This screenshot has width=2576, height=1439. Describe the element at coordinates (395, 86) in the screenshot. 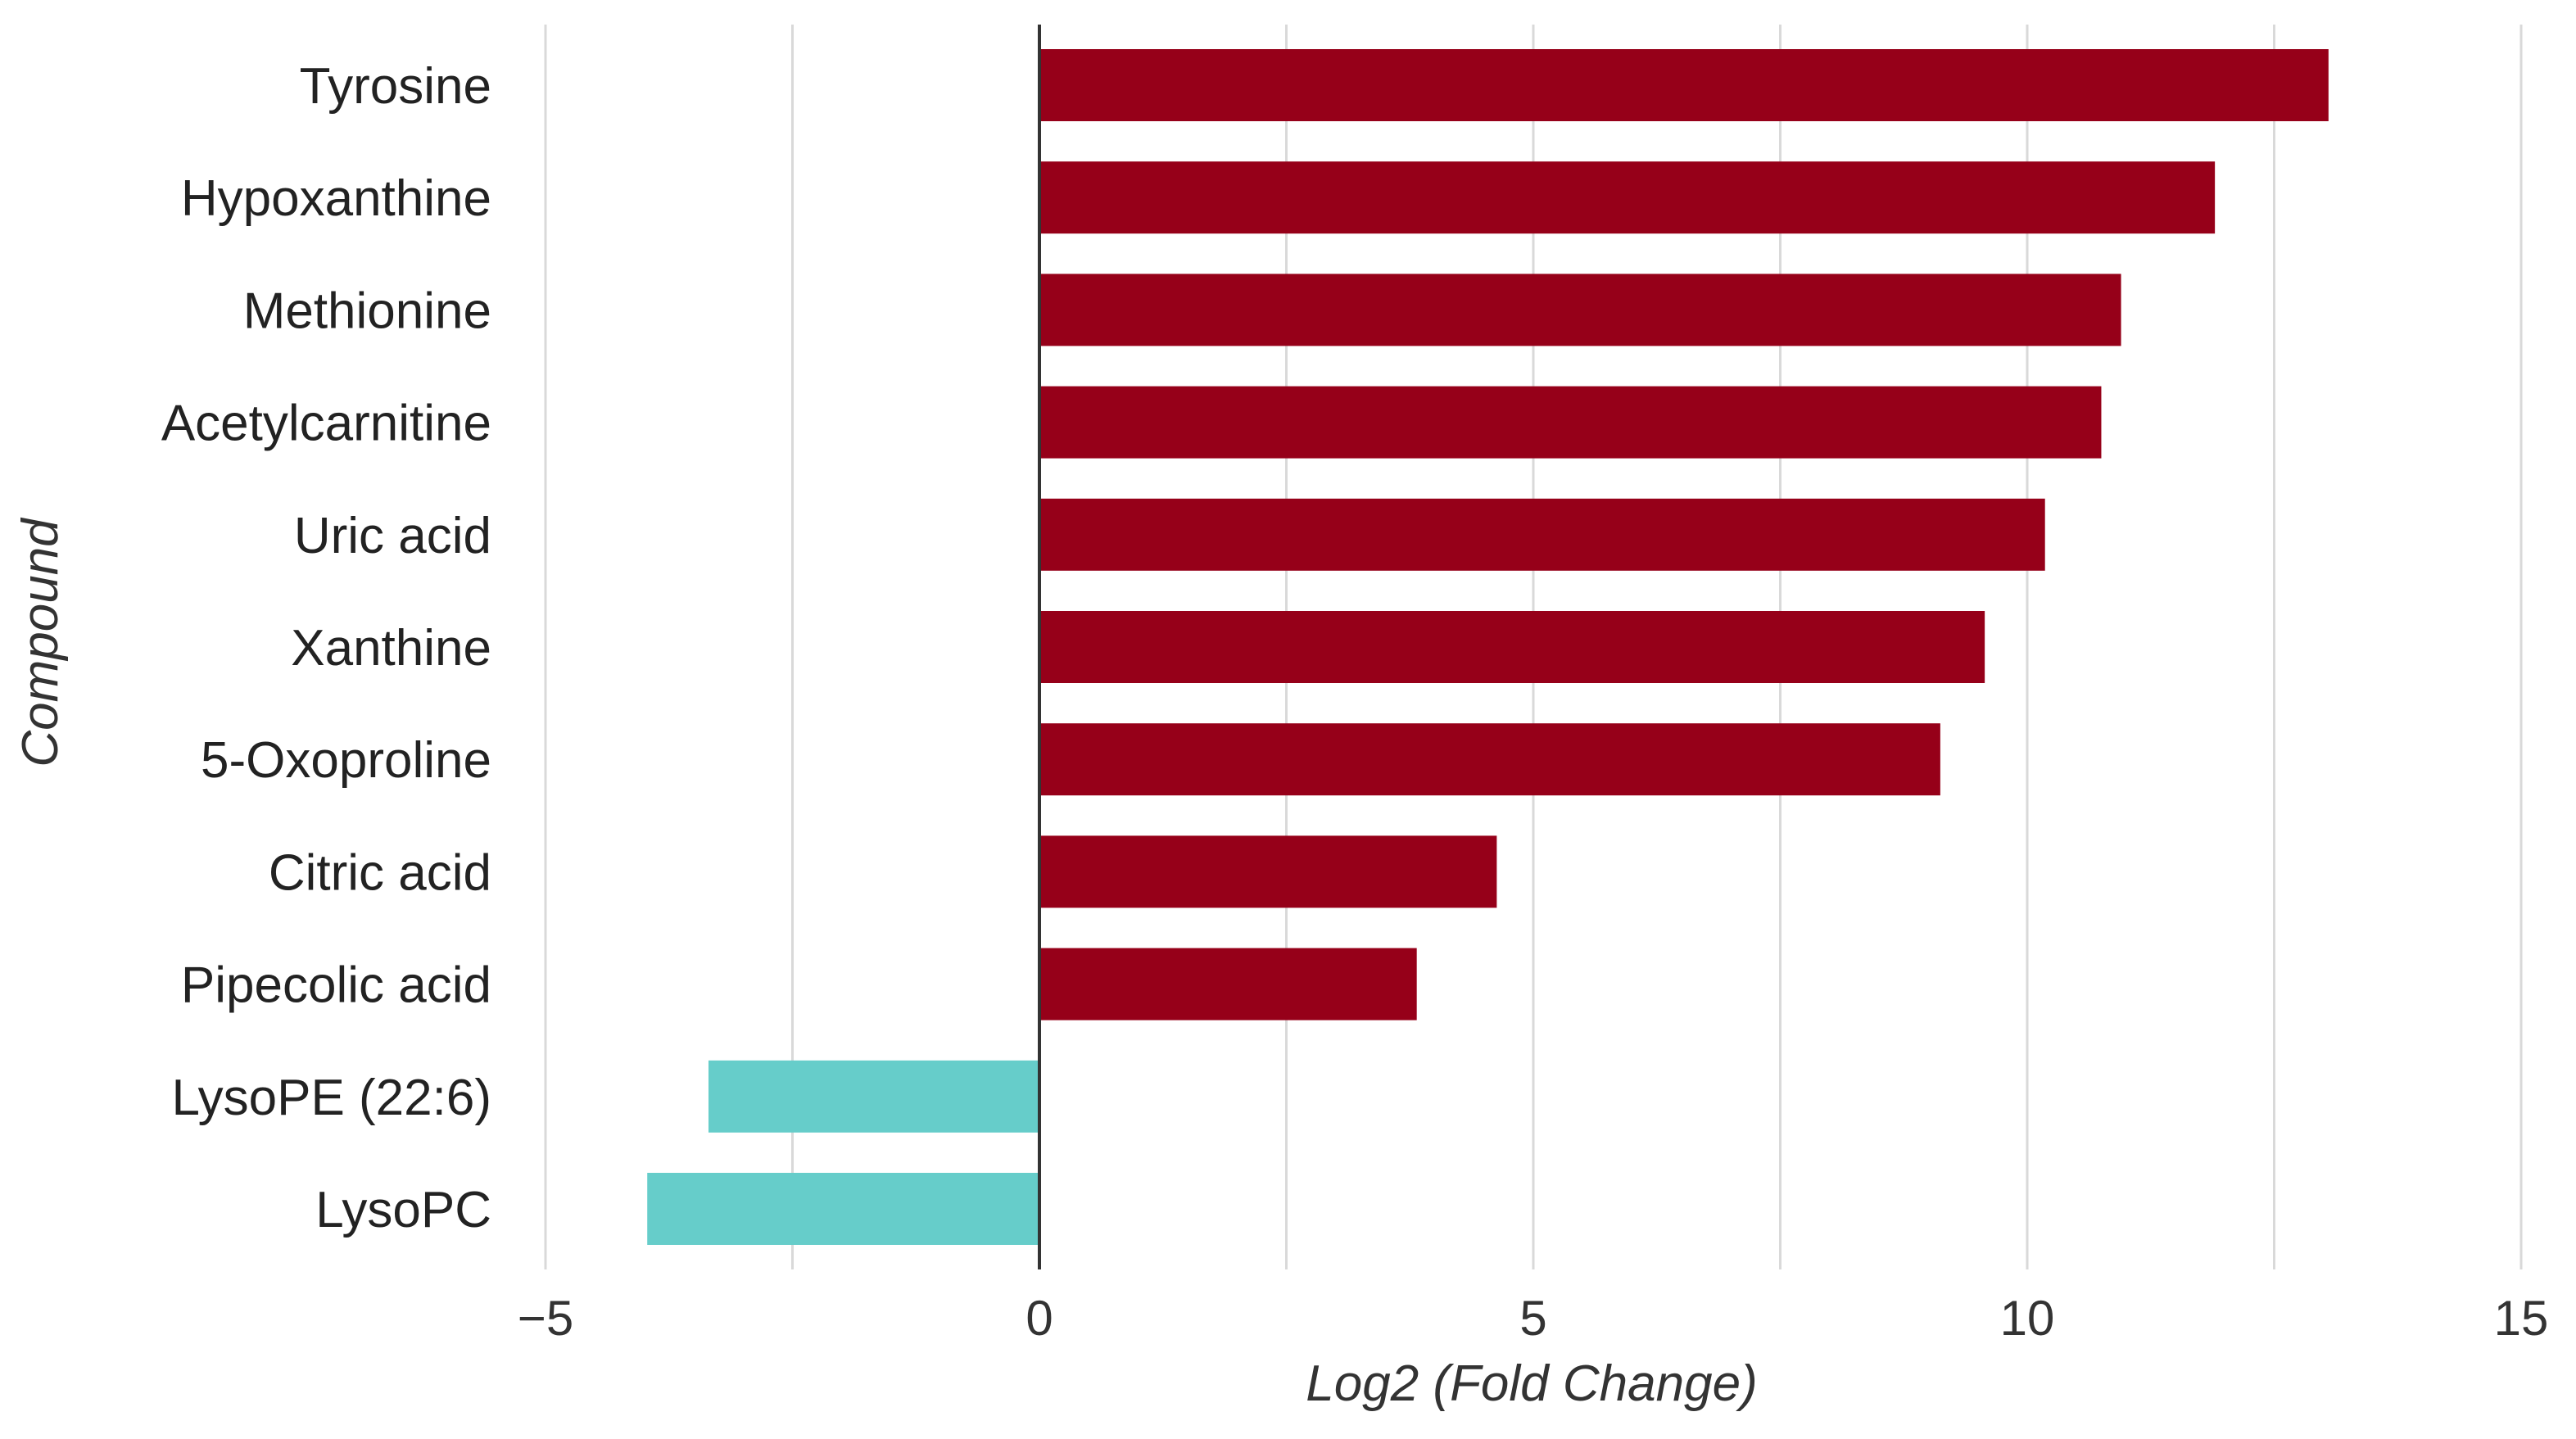

I see `category-label: Tyrosine` at that location.